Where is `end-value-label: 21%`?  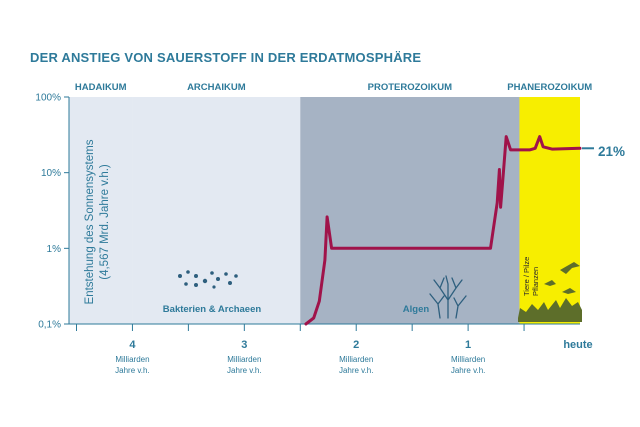 end-value-label: 21% is located at coordinates (611, 151).